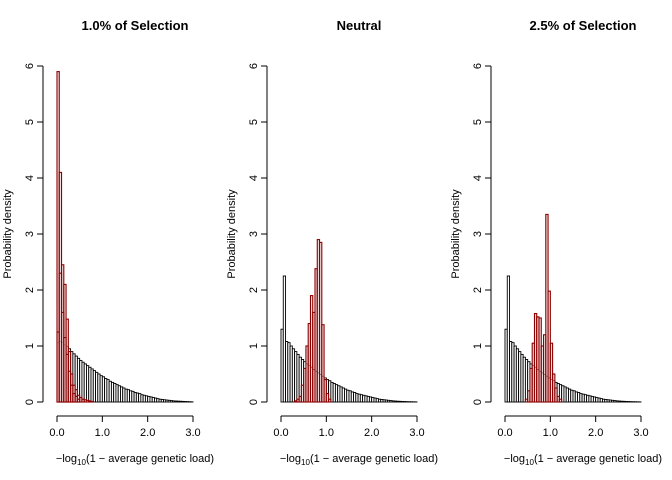  Describe the element at coordinates (583, 25) in the screenshot. I see `chart-title: 2.5% of Selection` at that location.